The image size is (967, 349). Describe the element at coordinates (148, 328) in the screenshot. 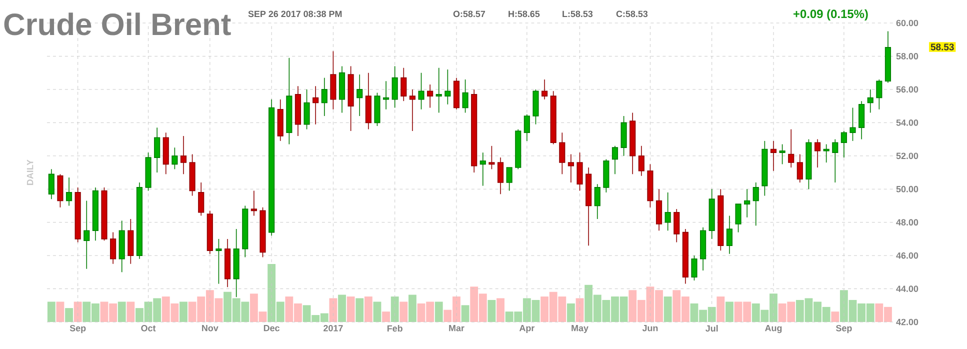

I see `x-tick-label: Oct` at that location.